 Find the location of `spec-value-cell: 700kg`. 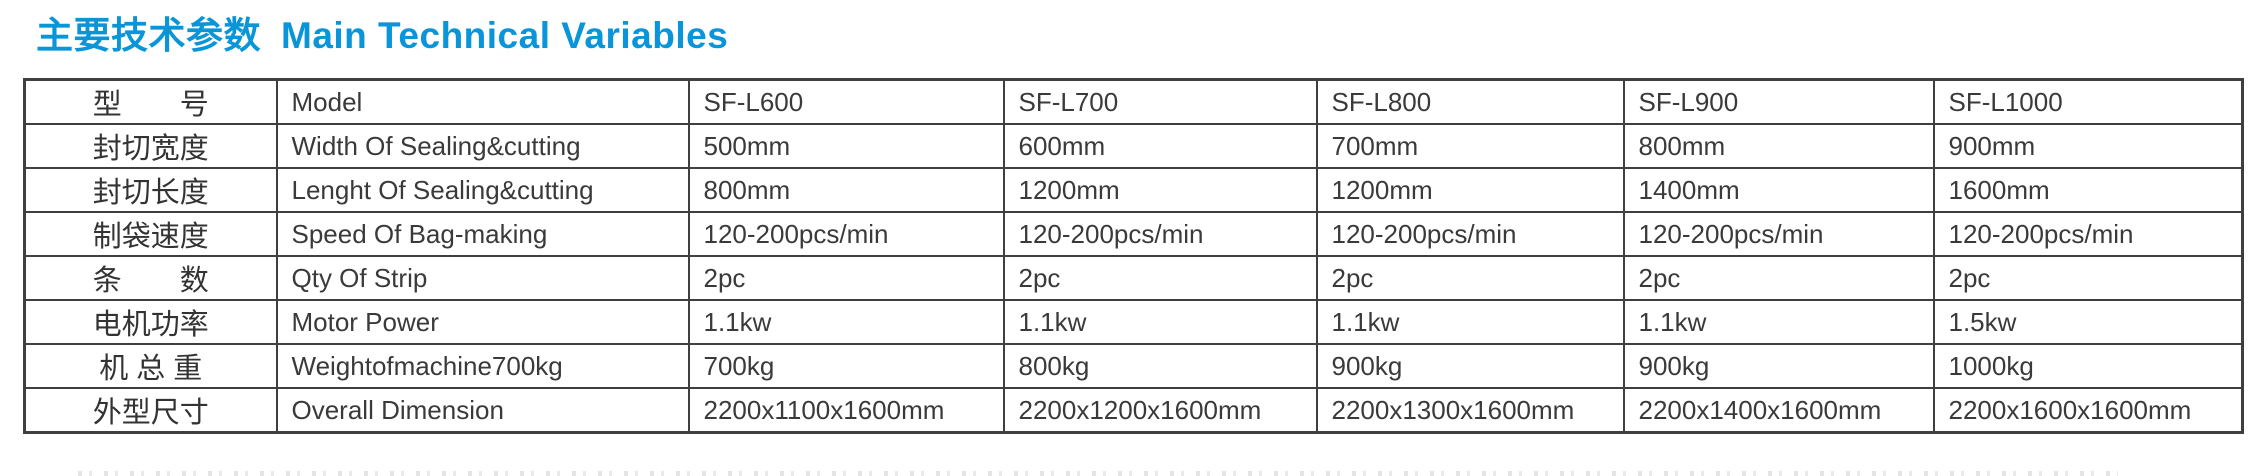

spec-value-cell: 700kg is located at coordinates (846, 366).